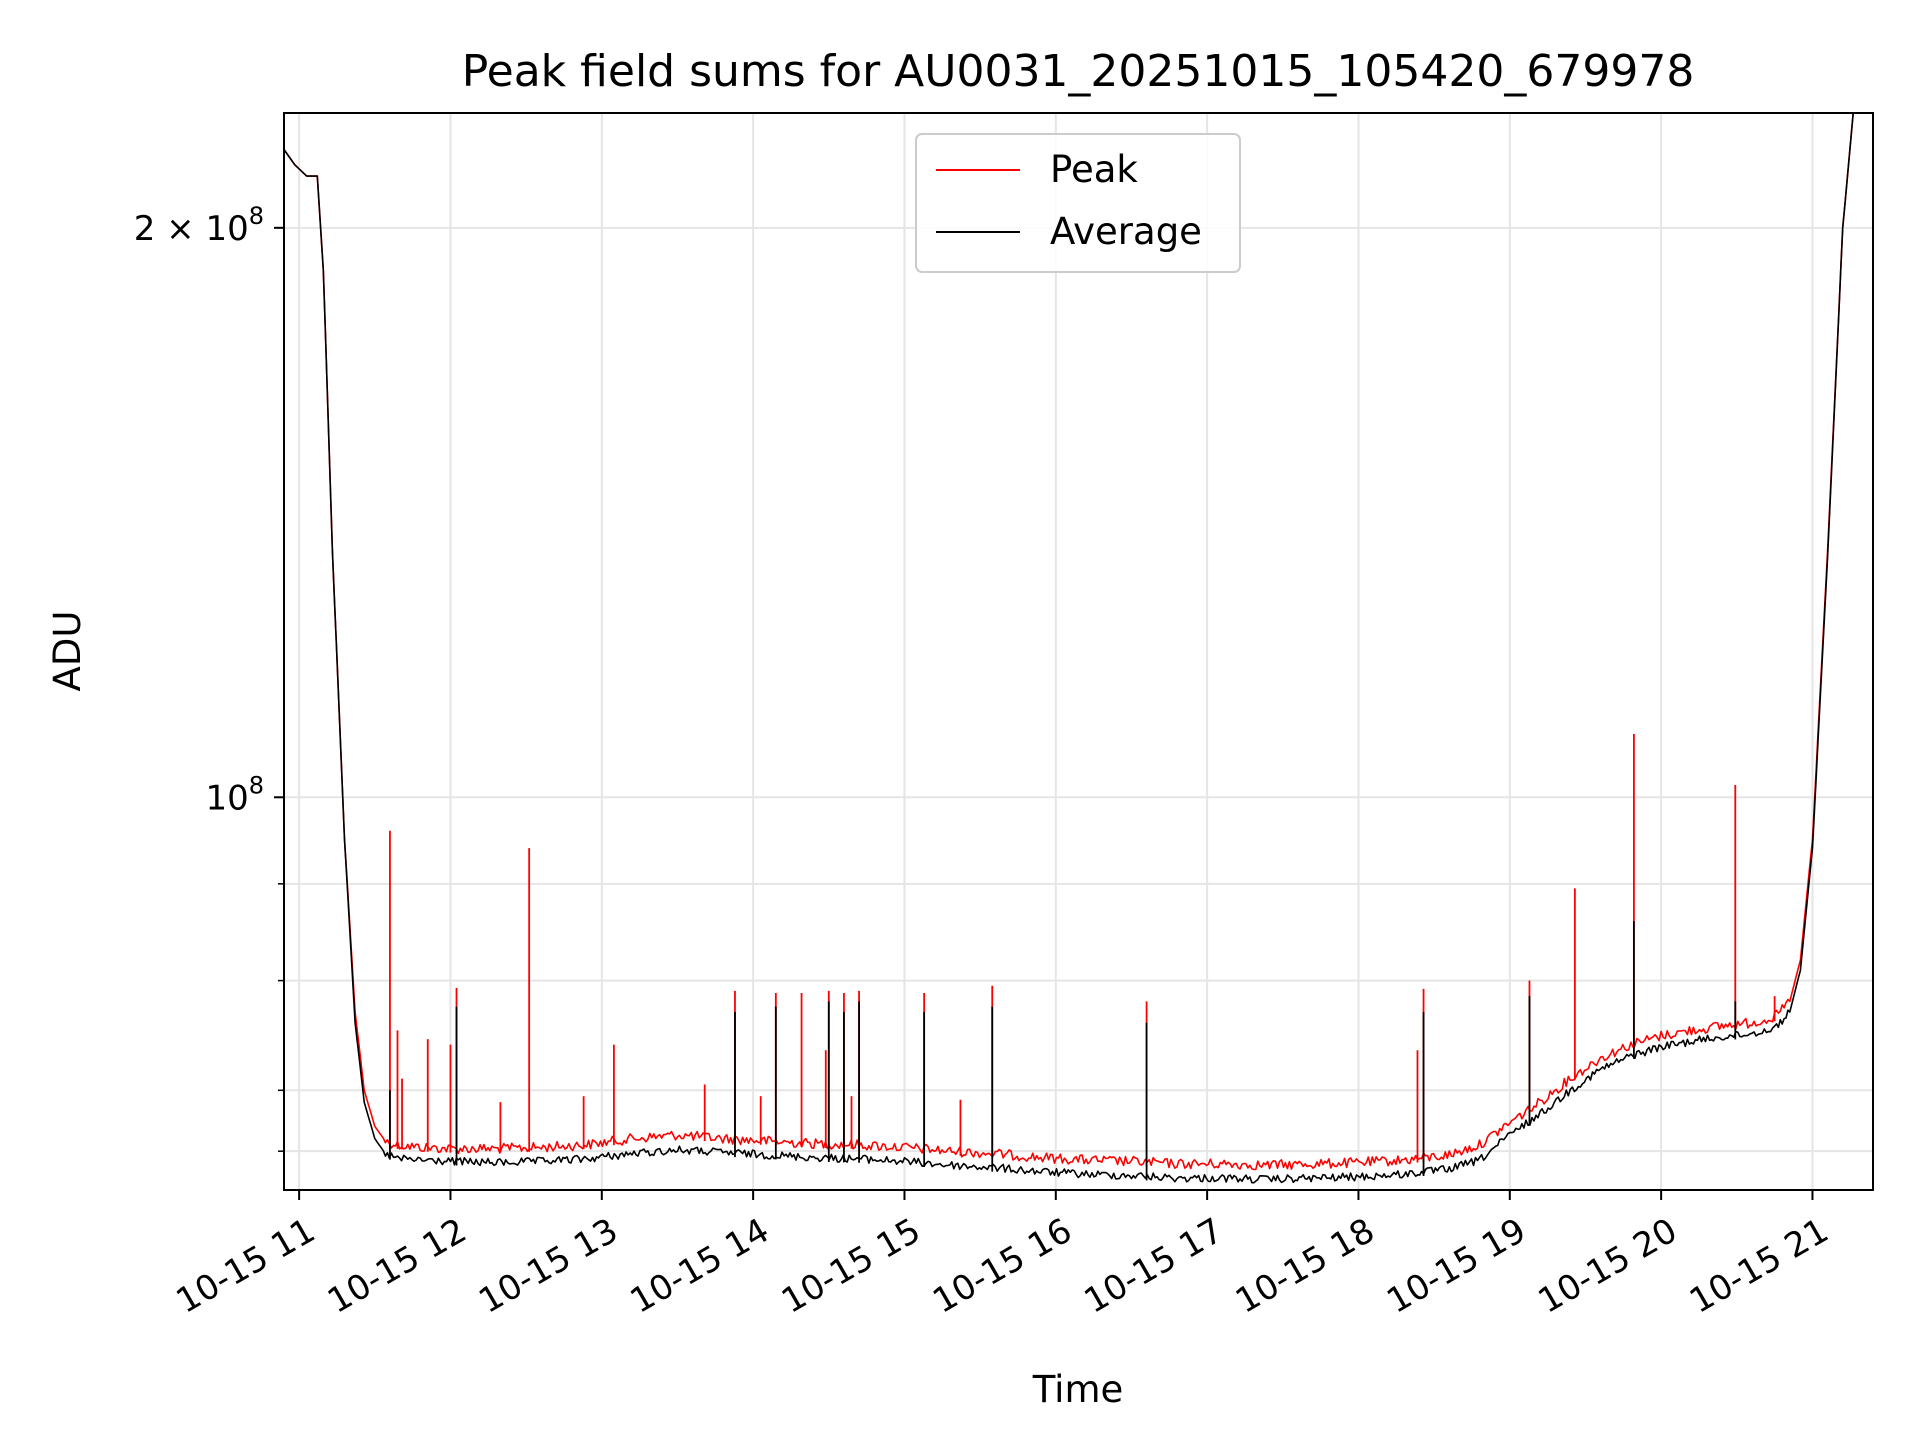 The image size is (1920, 1440). I want to click on x-axis-label: Time, so click(1078, 1389).